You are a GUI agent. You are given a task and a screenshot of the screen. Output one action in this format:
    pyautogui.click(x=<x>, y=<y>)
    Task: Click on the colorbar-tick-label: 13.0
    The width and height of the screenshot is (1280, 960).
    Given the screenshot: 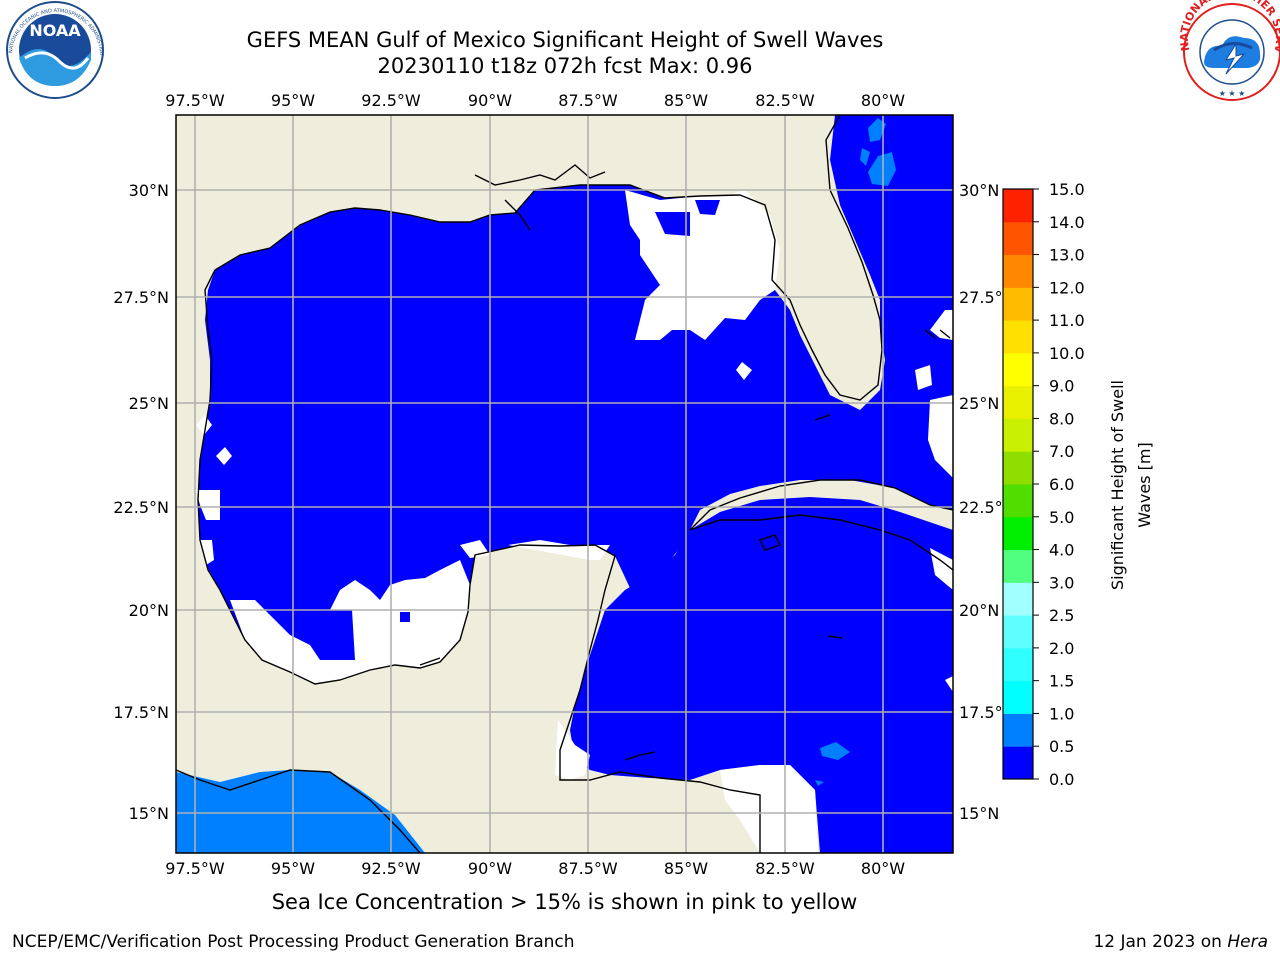 What is the action you would take?
    pyautogui.click(x=1067, y=255)
    